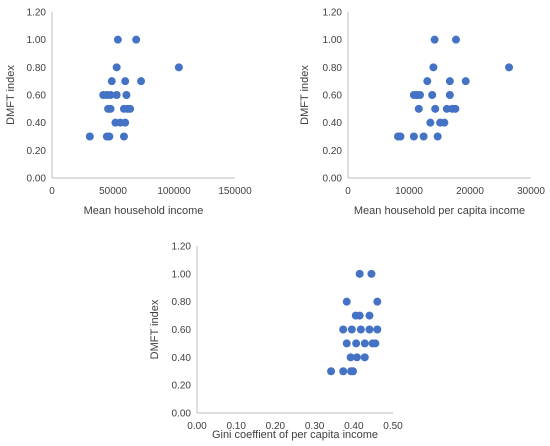 This screenshot has height=446, width=550. Describe the element at coordinates (197, 426) in the screenshot. I see `x-tick-label: 0.00` at that location.